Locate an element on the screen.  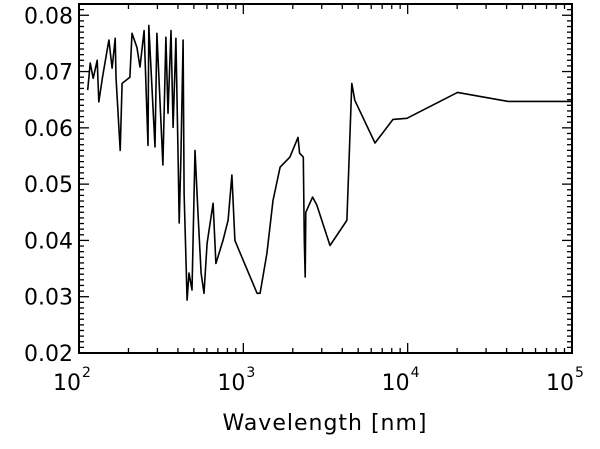
y-tick-label: 0.05 is located at coordinates (48, 185).